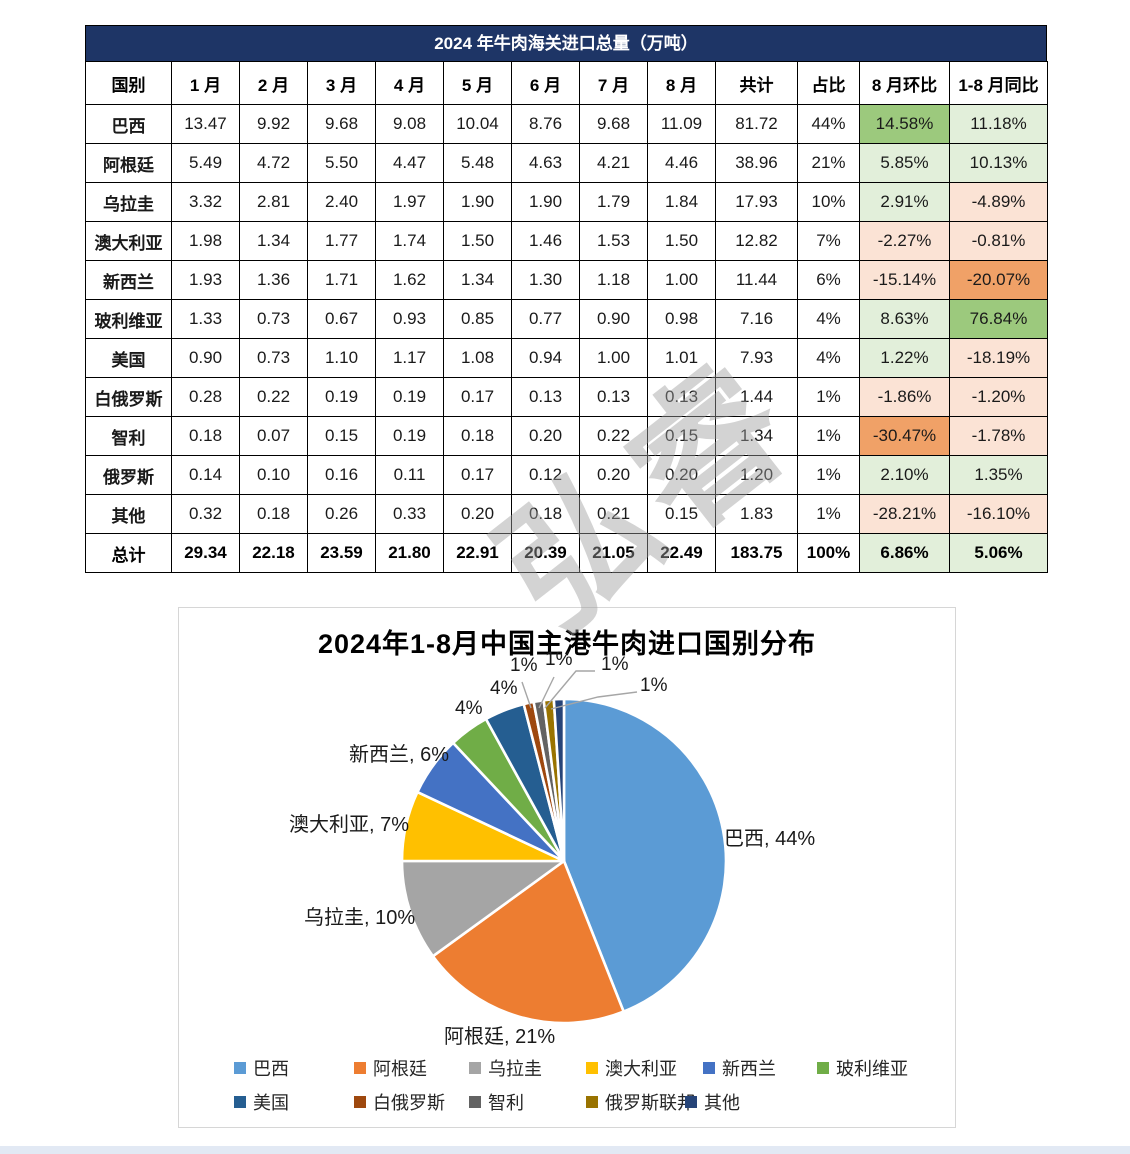  I want to click on pie-label-美国: 4%, so click(504, 688).